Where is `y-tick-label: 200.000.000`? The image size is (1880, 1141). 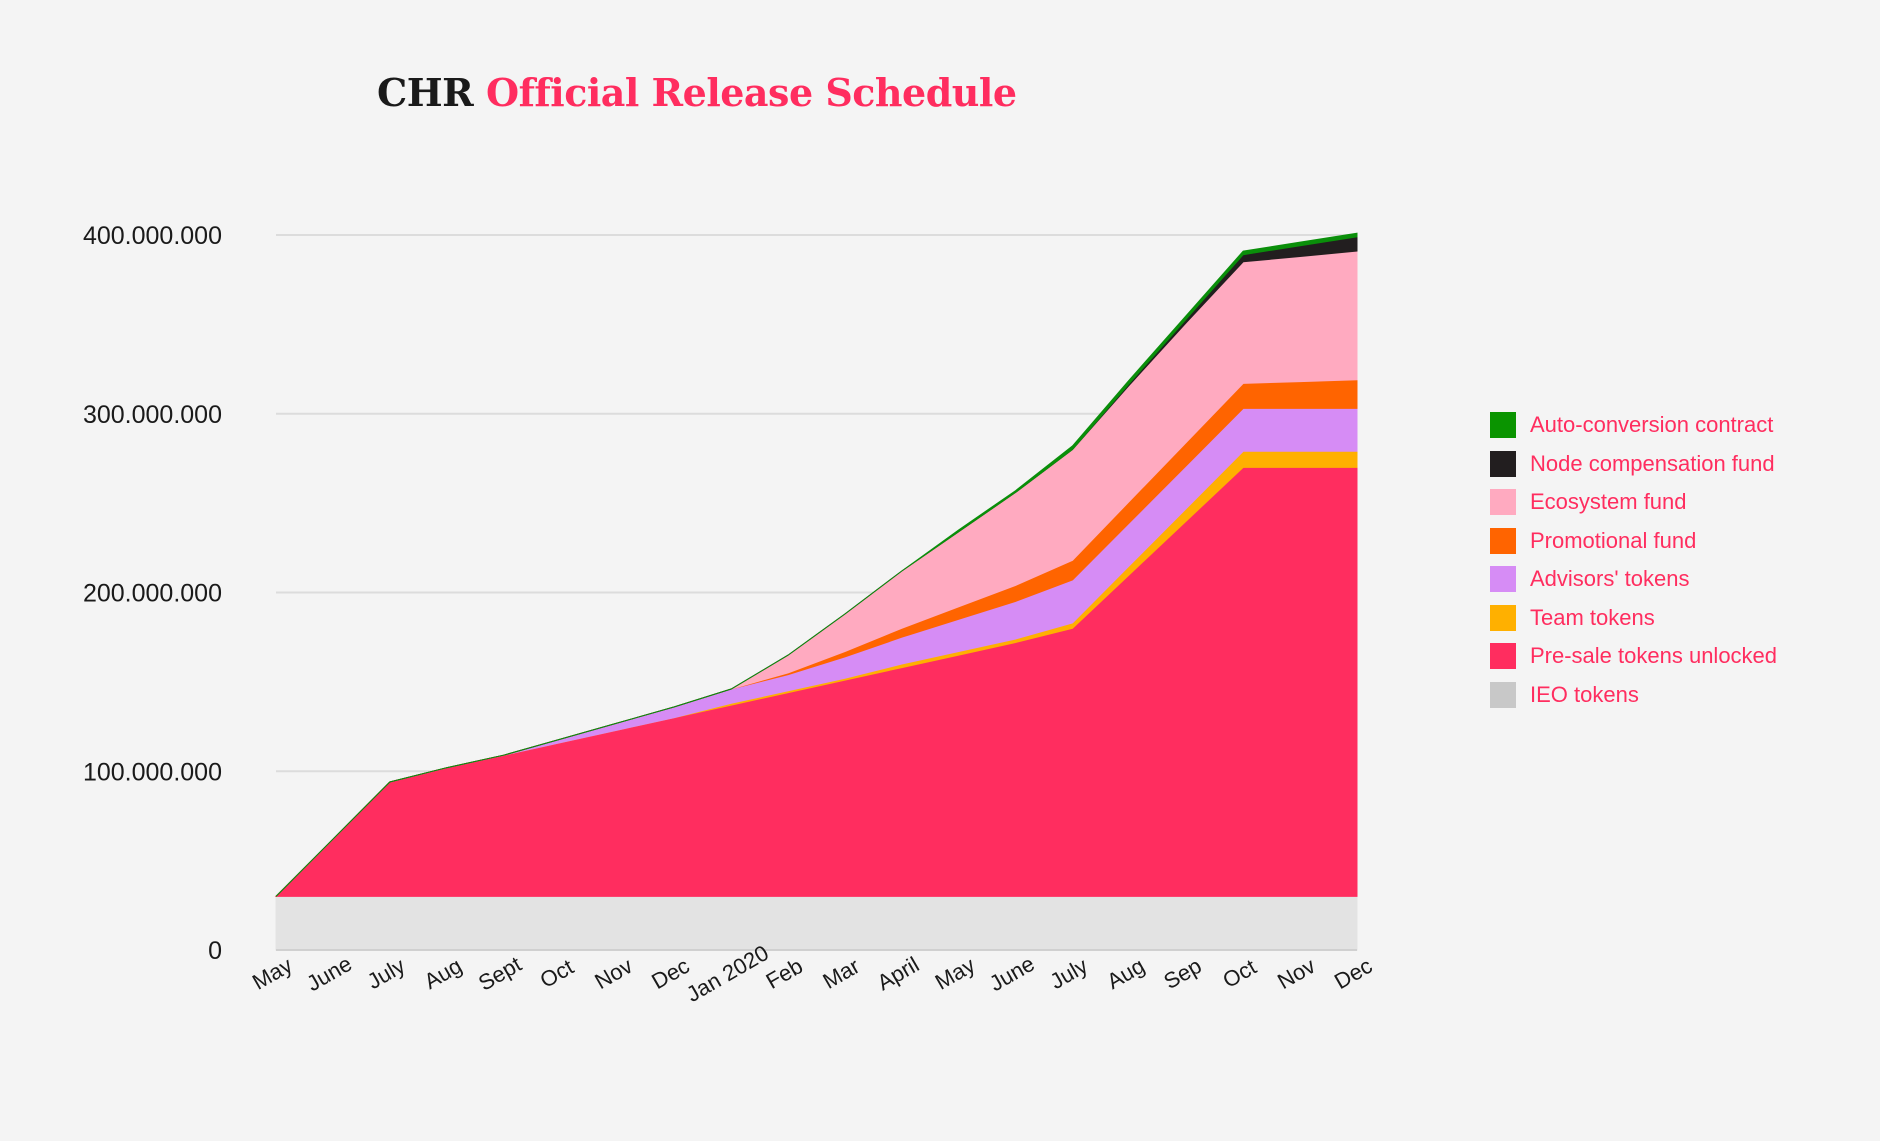
y-tick-label: 200.000.000 is located at coordinates (152, 594).